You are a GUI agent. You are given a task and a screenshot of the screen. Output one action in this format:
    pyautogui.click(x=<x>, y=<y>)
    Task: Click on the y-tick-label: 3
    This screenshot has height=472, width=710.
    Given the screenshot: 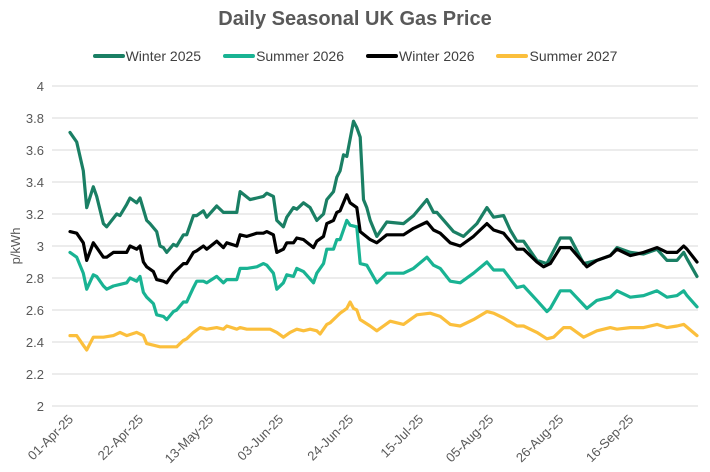 What is the action you would take?
    pyautogui.click(x=40, y=246)
    